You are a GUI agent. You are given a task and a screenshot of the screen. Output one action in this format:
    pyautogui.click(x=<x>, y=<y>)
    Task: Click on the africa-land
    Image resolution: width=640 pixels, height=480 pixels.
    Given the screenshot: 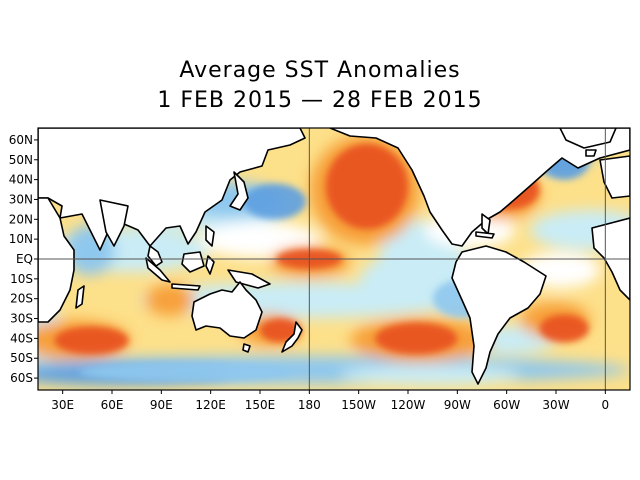 What is the action you would take?
    pyautogui.click(x=56, y=260)
    